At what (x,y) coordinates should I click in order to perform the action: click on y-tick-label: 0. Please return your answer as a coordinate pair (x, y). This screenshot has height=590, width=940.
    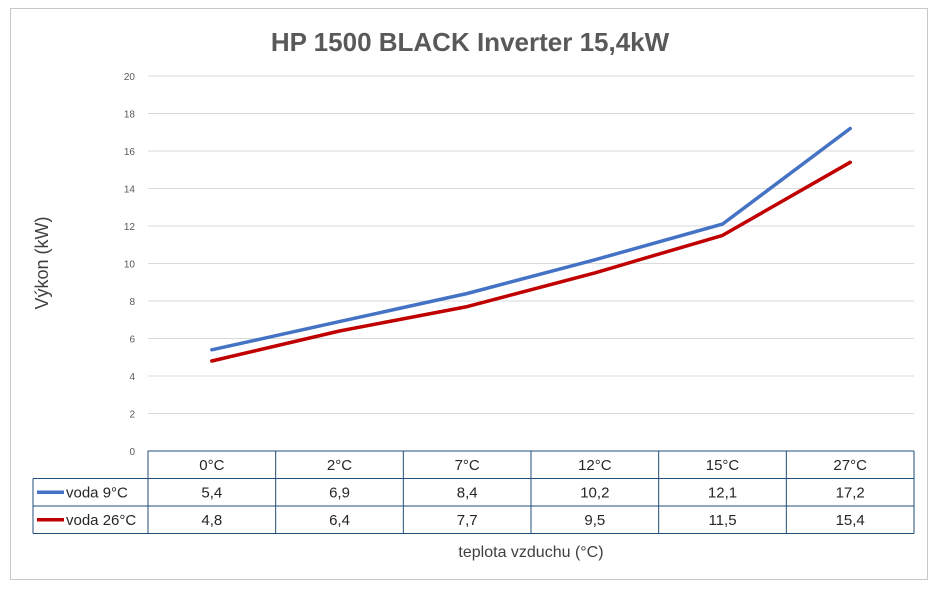
    Looking at the image, I should click on (132, 452).